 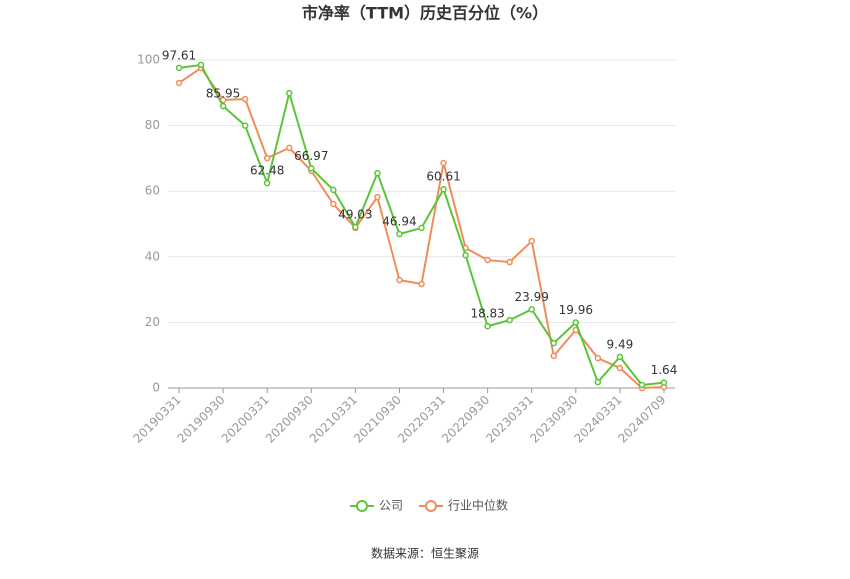 What do you see at coordinates (152, 125) in the screenshot?
I see `y-tick-label: 80` at bounding box center [152, 125].